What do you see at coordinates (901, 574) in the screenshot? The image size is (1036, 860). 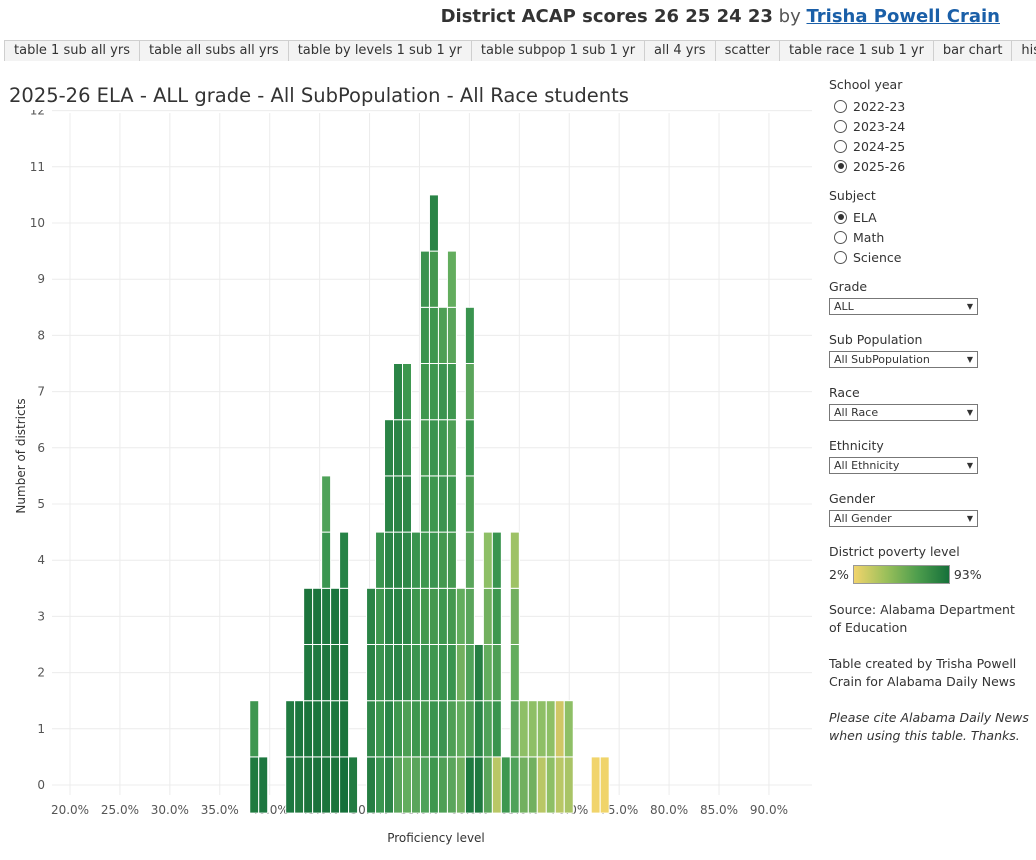 I see `poverty-gradient` at bounding box center [901, 574].